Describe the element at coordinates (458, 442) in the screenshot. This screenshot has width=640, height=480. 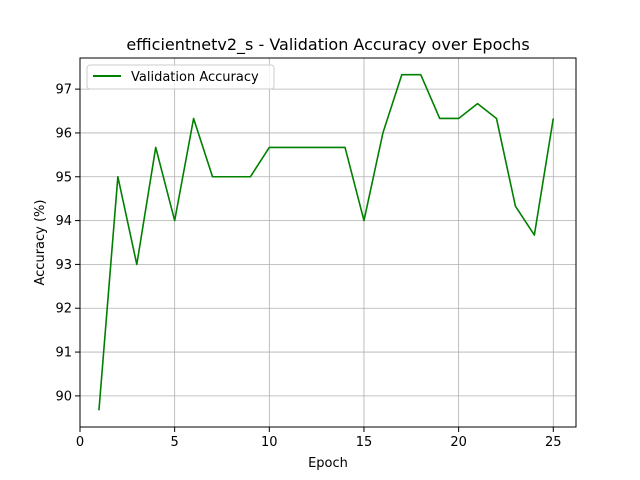
I see `x-tick-label: 20` at that location.